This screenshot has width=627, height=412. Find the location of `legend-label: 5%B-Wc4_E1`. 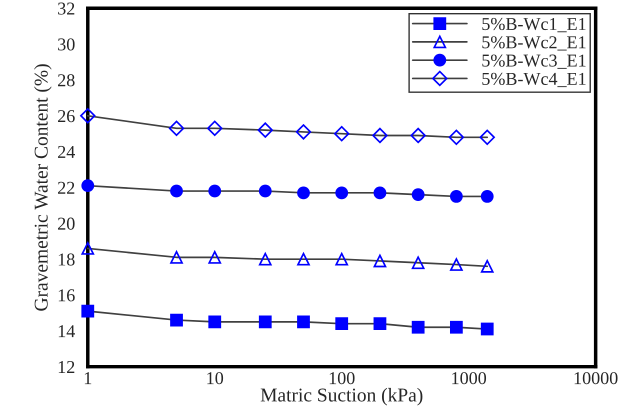

legend-label: 5%B-Wc4_E1 is located at coordinates (534, 80).